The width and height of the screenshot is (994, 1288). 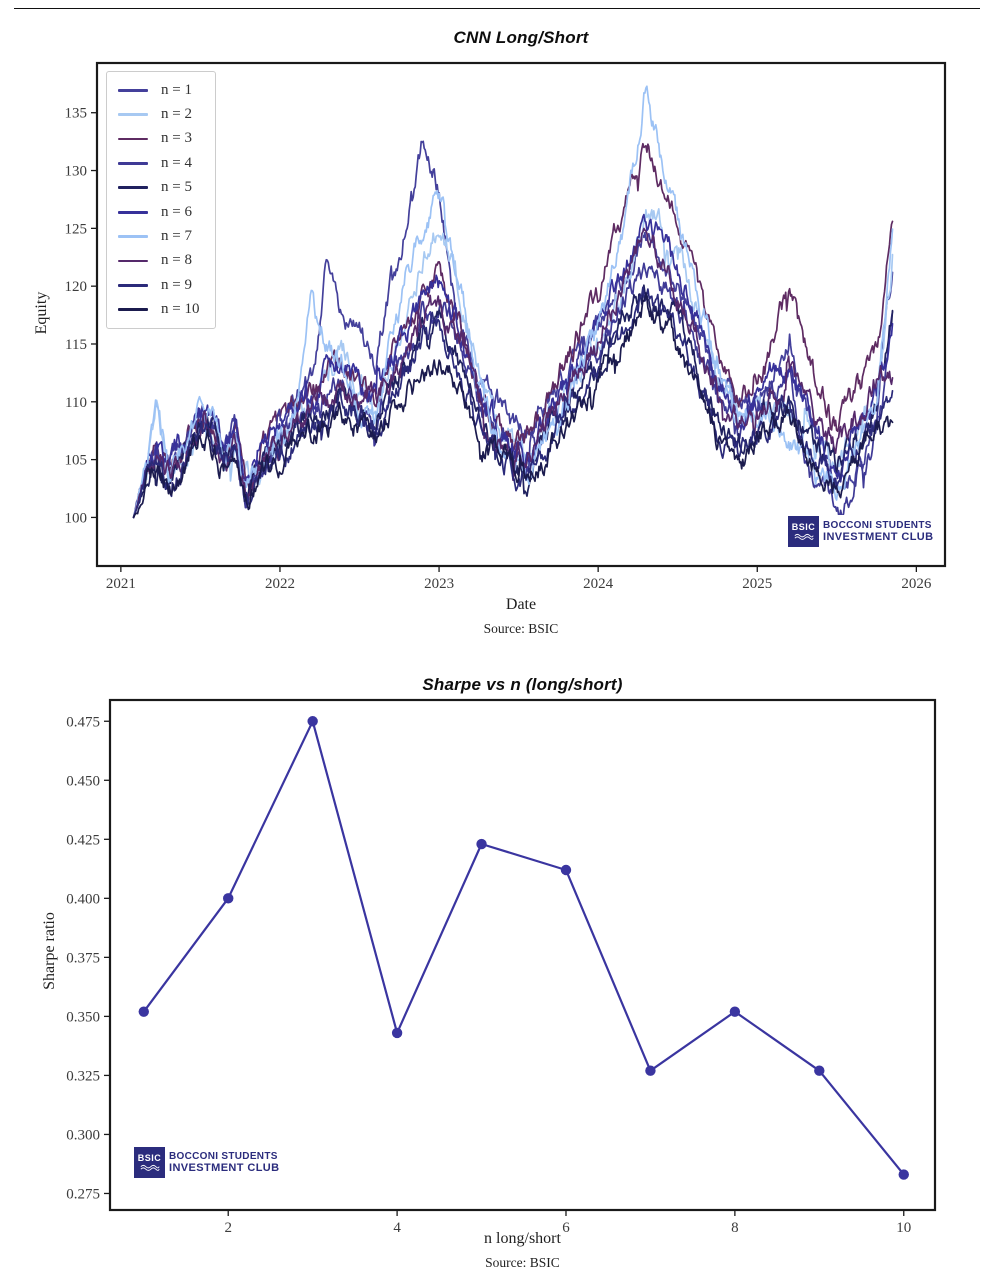 I want to click on equity-y-tick-label: 110, so click(x=76, y=403).